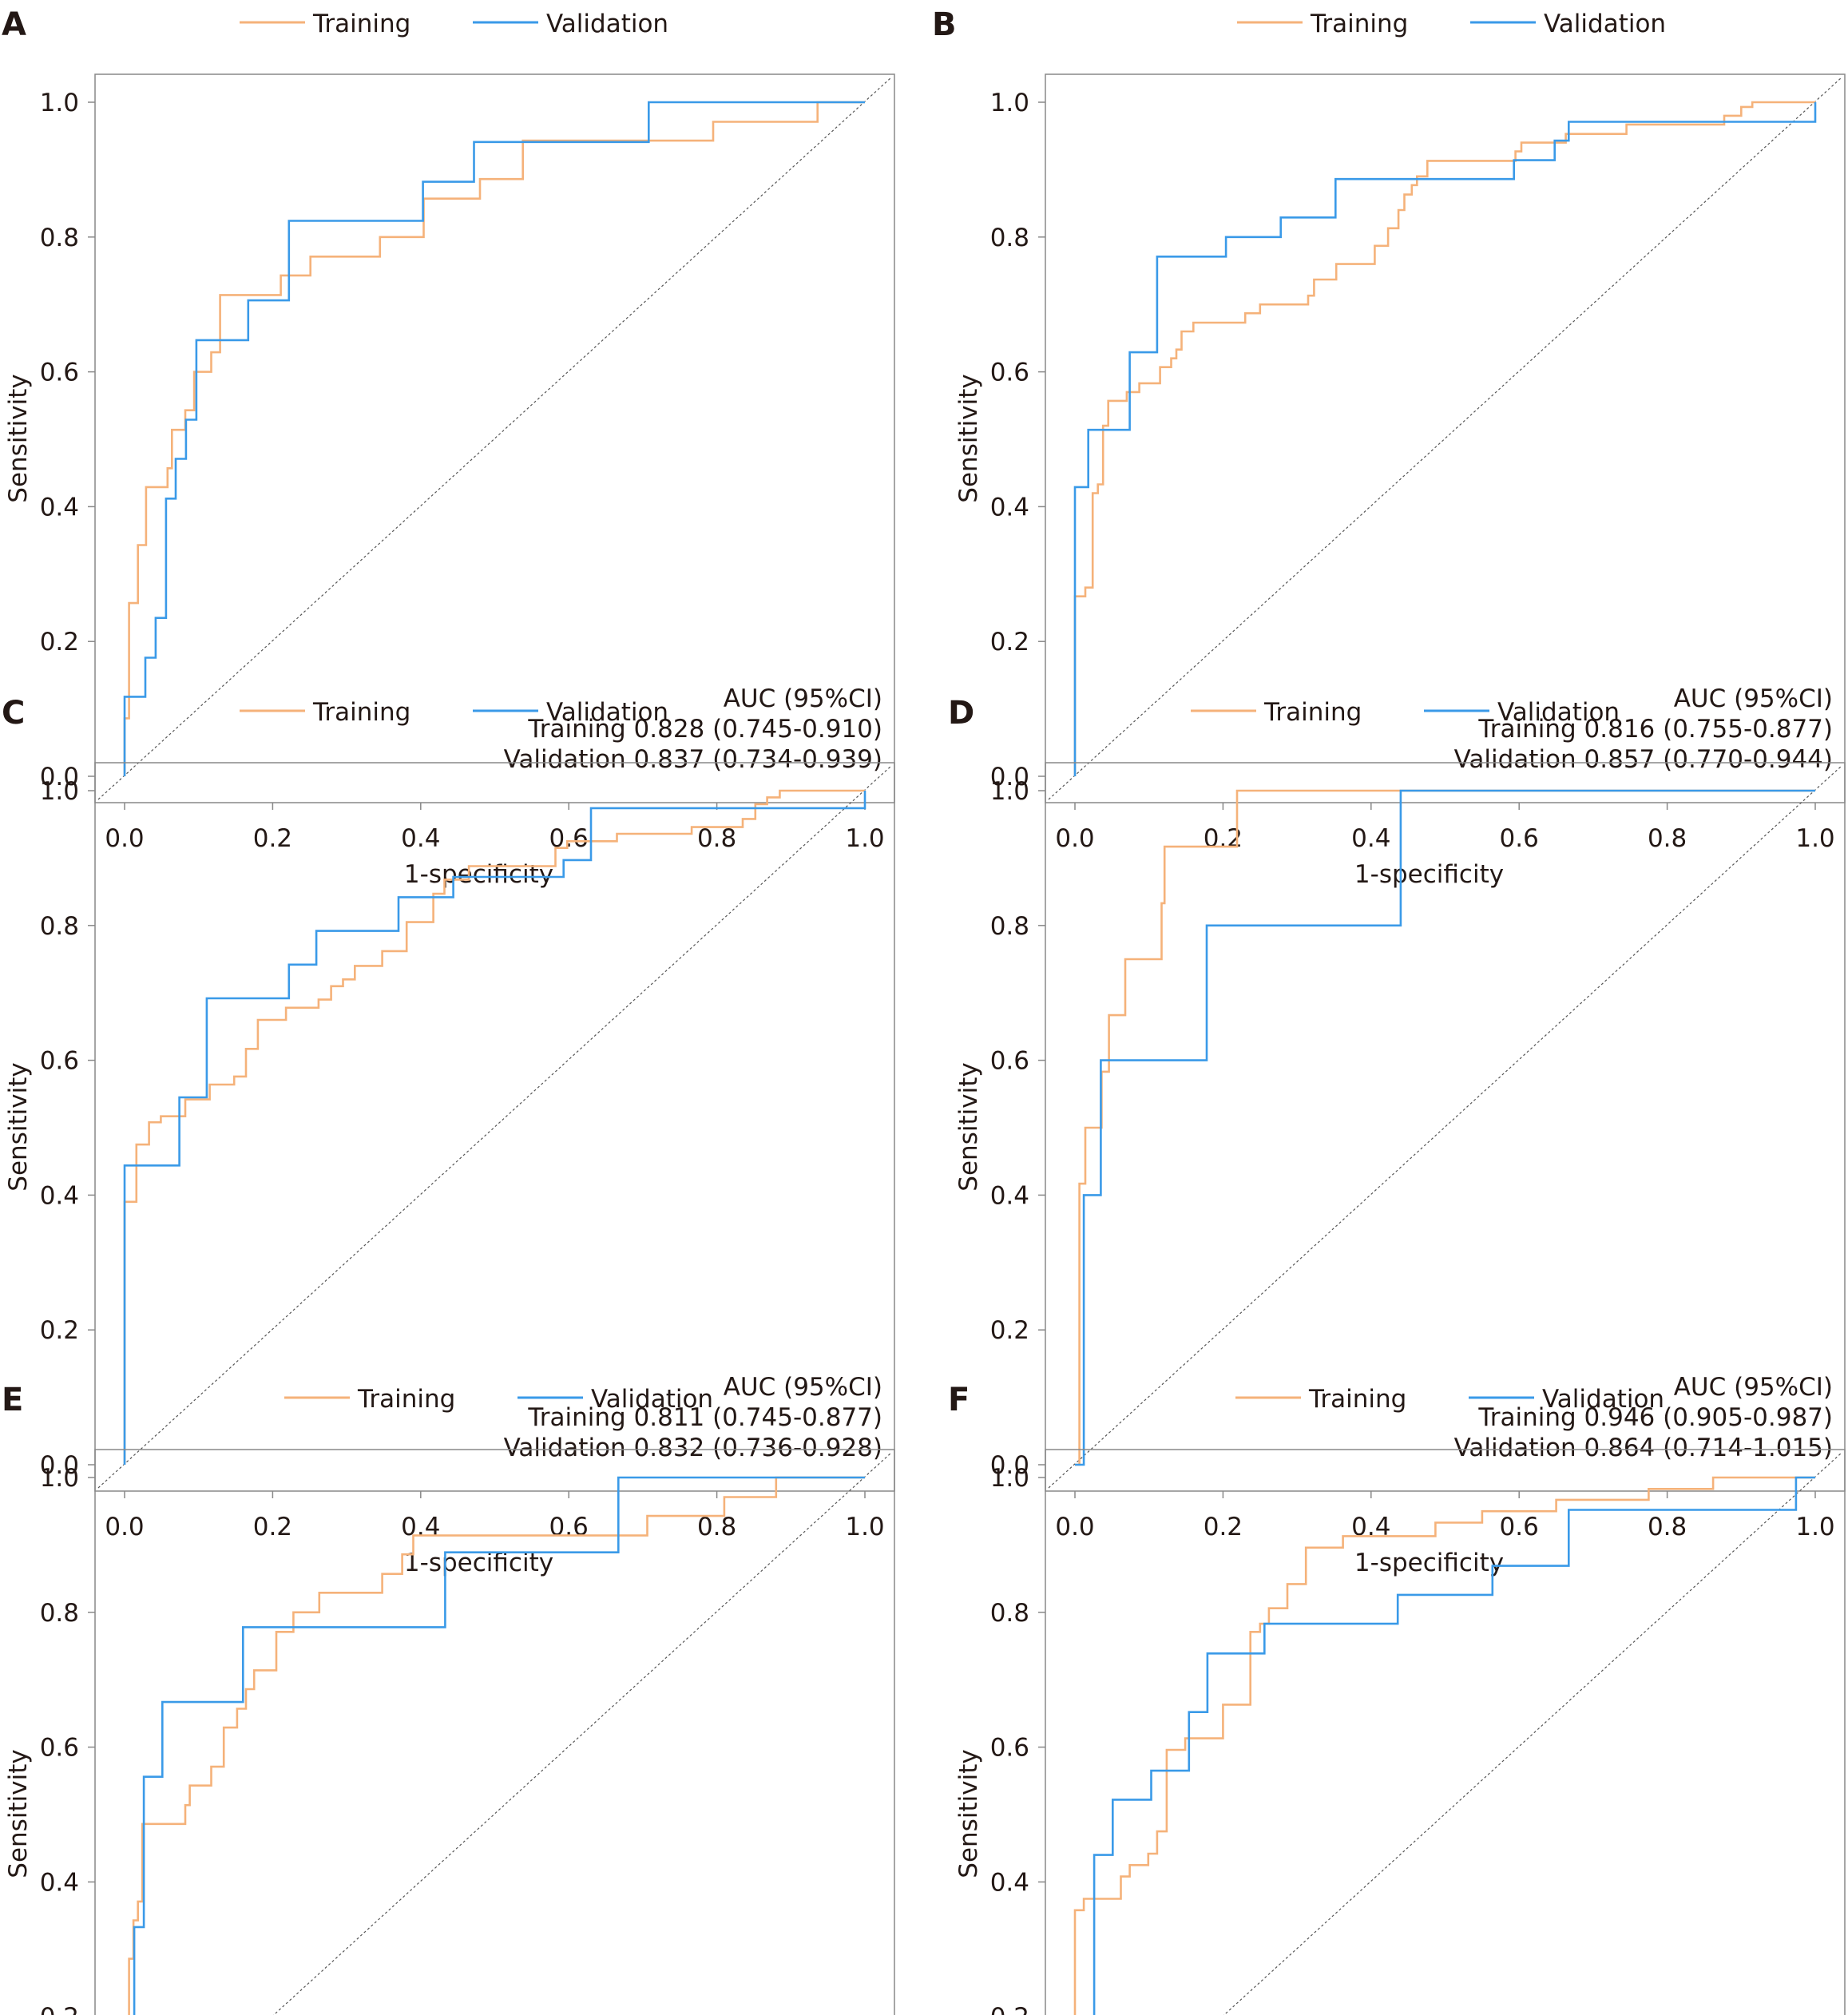 The height and width of the screenshot is (2015, 1848). Describe the element at coordinates (704, 1417) in the screenshot. I see `auc-training: Training 0.811 (0.745-0.877)` at that location.